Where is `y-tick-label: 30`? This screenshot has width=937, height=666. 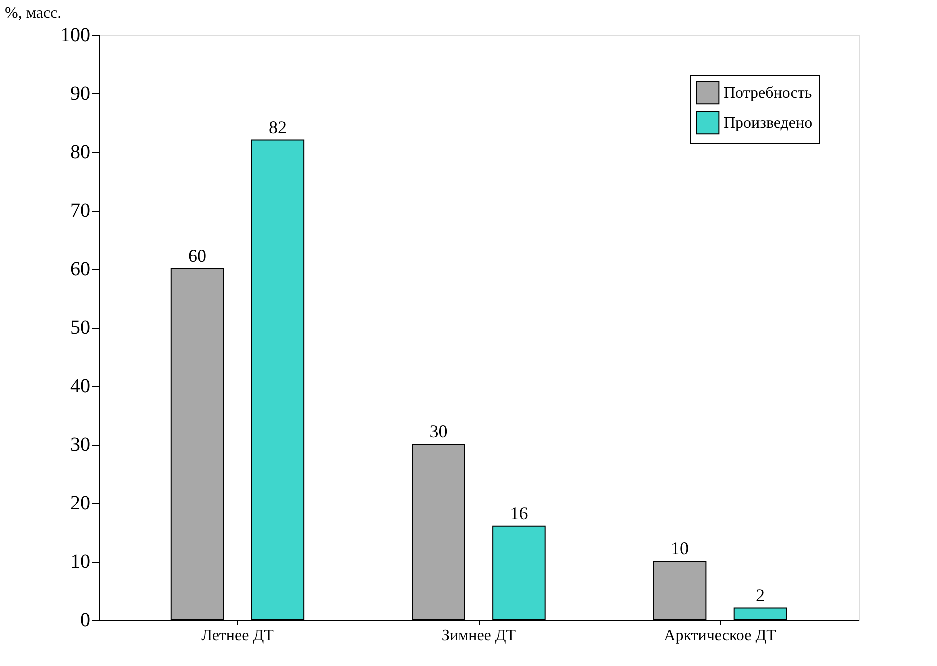
y-tick-label: 30 is located at coordinates (80, 445).